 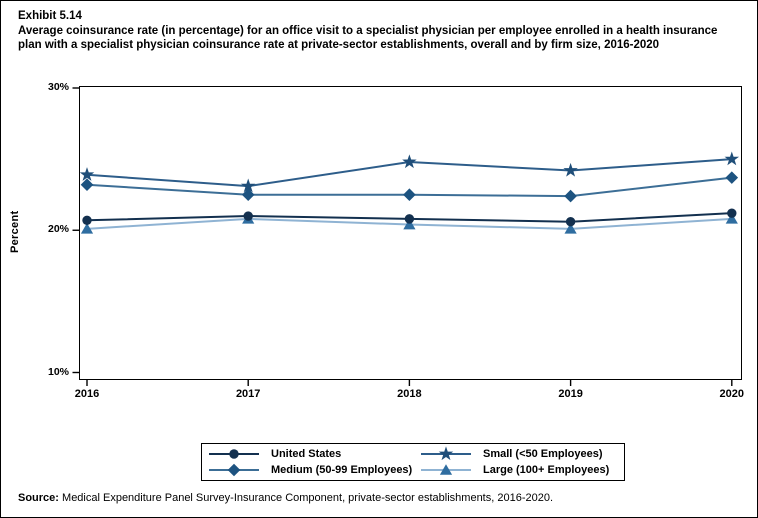 I want to click on x-axis-tick-label: 2019, so click(x=570, y=394).